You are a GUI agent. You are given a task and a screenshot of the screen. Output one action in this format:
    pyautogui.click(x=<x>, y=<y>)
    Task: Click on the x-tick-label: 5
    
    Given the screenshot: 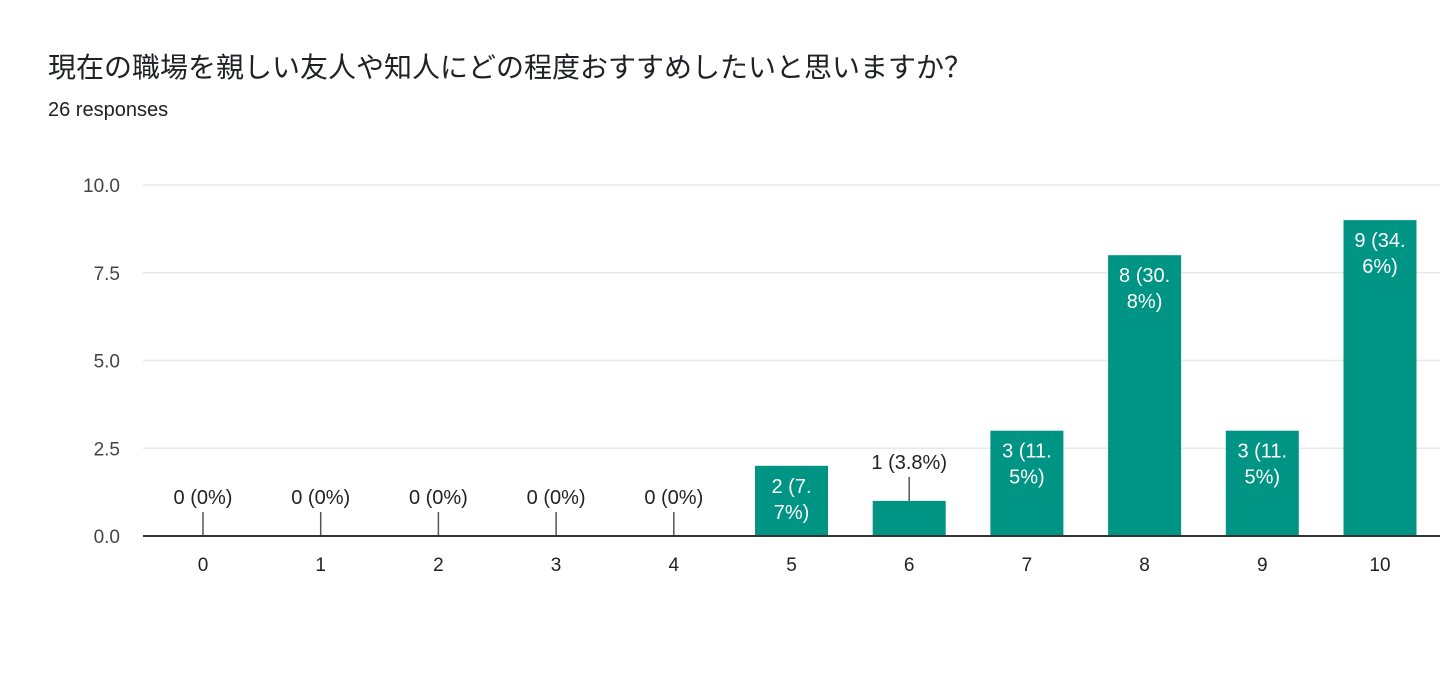 What is the action you would take?
    pyautogui.click(x=791, y=565)
    